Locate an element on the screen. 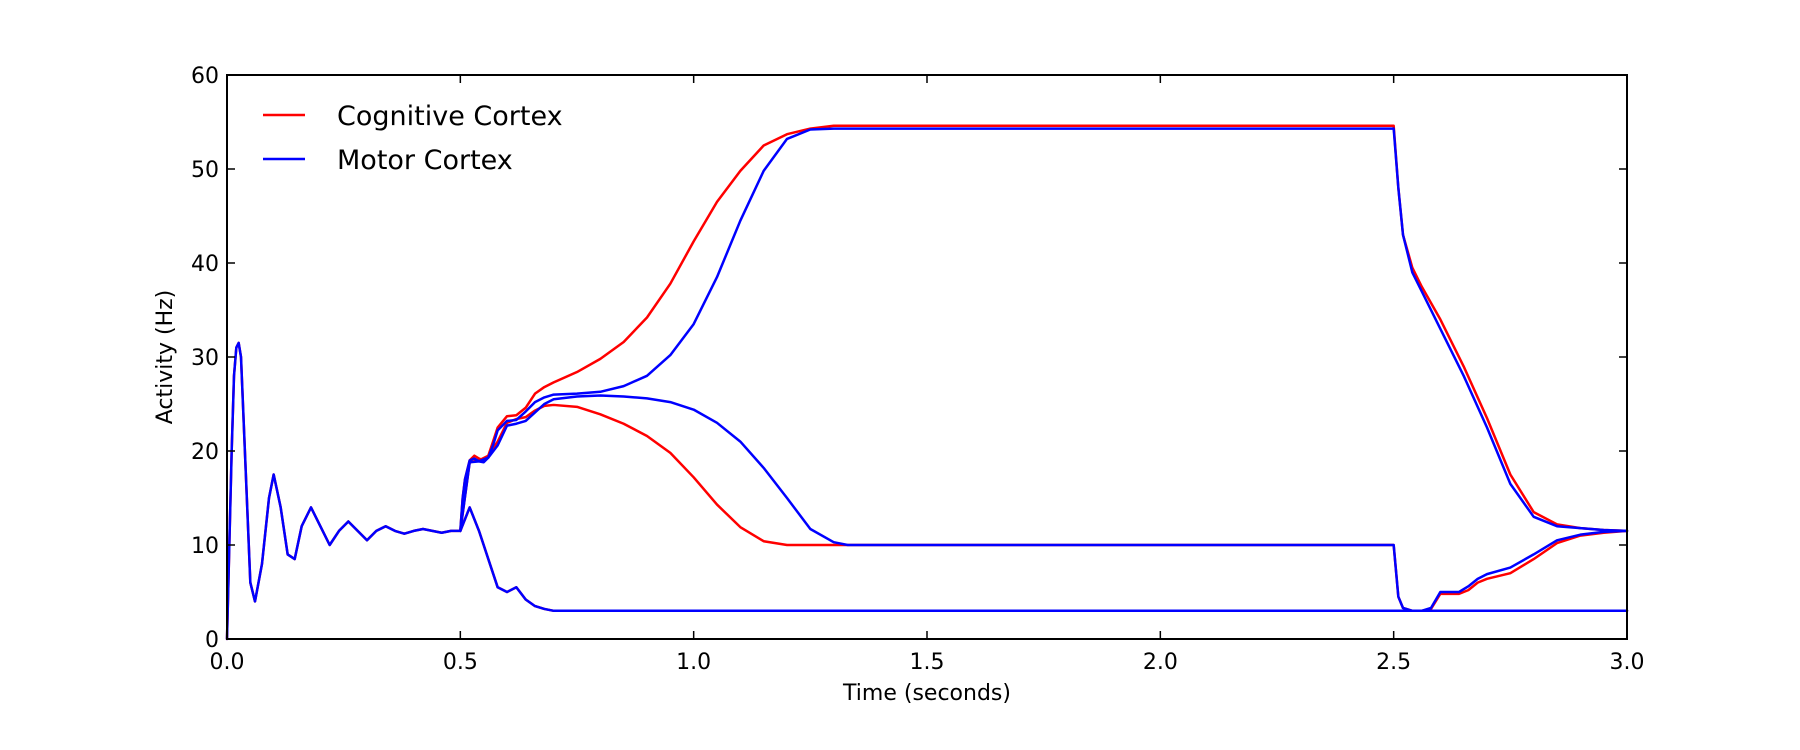 Image resolution: width=1800 pixels, height=750 pixels. legend-label: Motor Cortex is located at coordinates (425, 160).